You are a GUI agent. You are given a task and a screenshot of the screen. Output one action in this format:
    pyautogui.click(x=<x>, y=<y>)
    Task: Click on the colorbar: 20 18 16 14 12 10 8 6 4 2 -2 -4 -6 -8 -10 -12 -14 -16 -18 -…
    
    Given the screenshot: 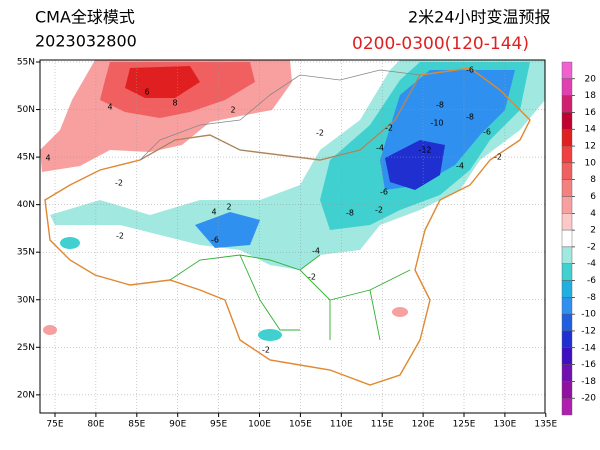 What is the action you would take?
    pyautogui.click(x=579, y=238)
    